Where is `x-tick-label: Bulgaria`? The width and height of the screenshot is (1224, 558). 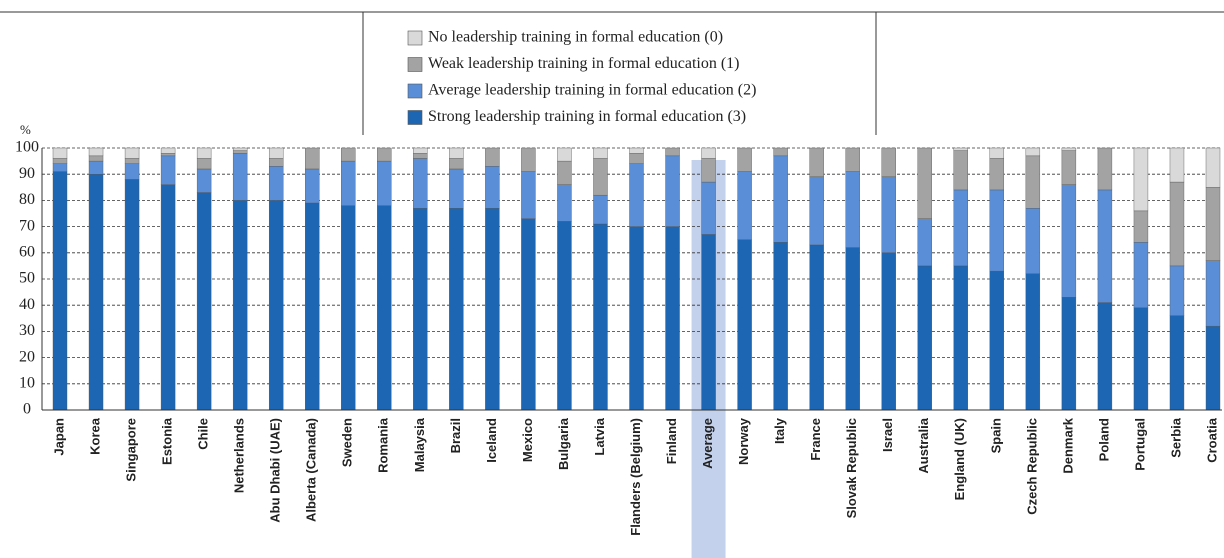 x-tick-label: Bulgaria is located at coordinates (563, 443).